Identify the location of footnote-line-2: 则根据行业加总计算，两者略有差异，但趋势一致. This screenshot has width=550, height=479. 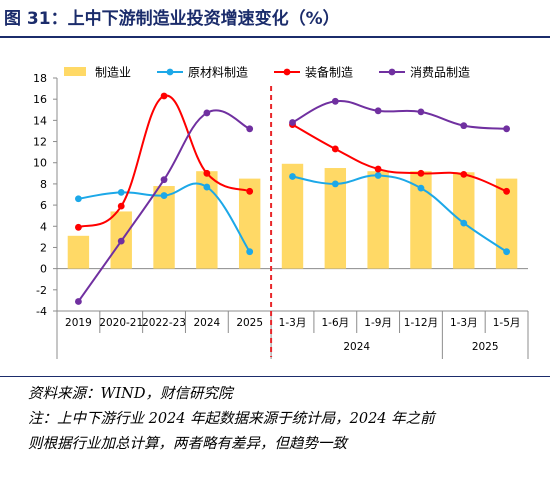
(187, 444).